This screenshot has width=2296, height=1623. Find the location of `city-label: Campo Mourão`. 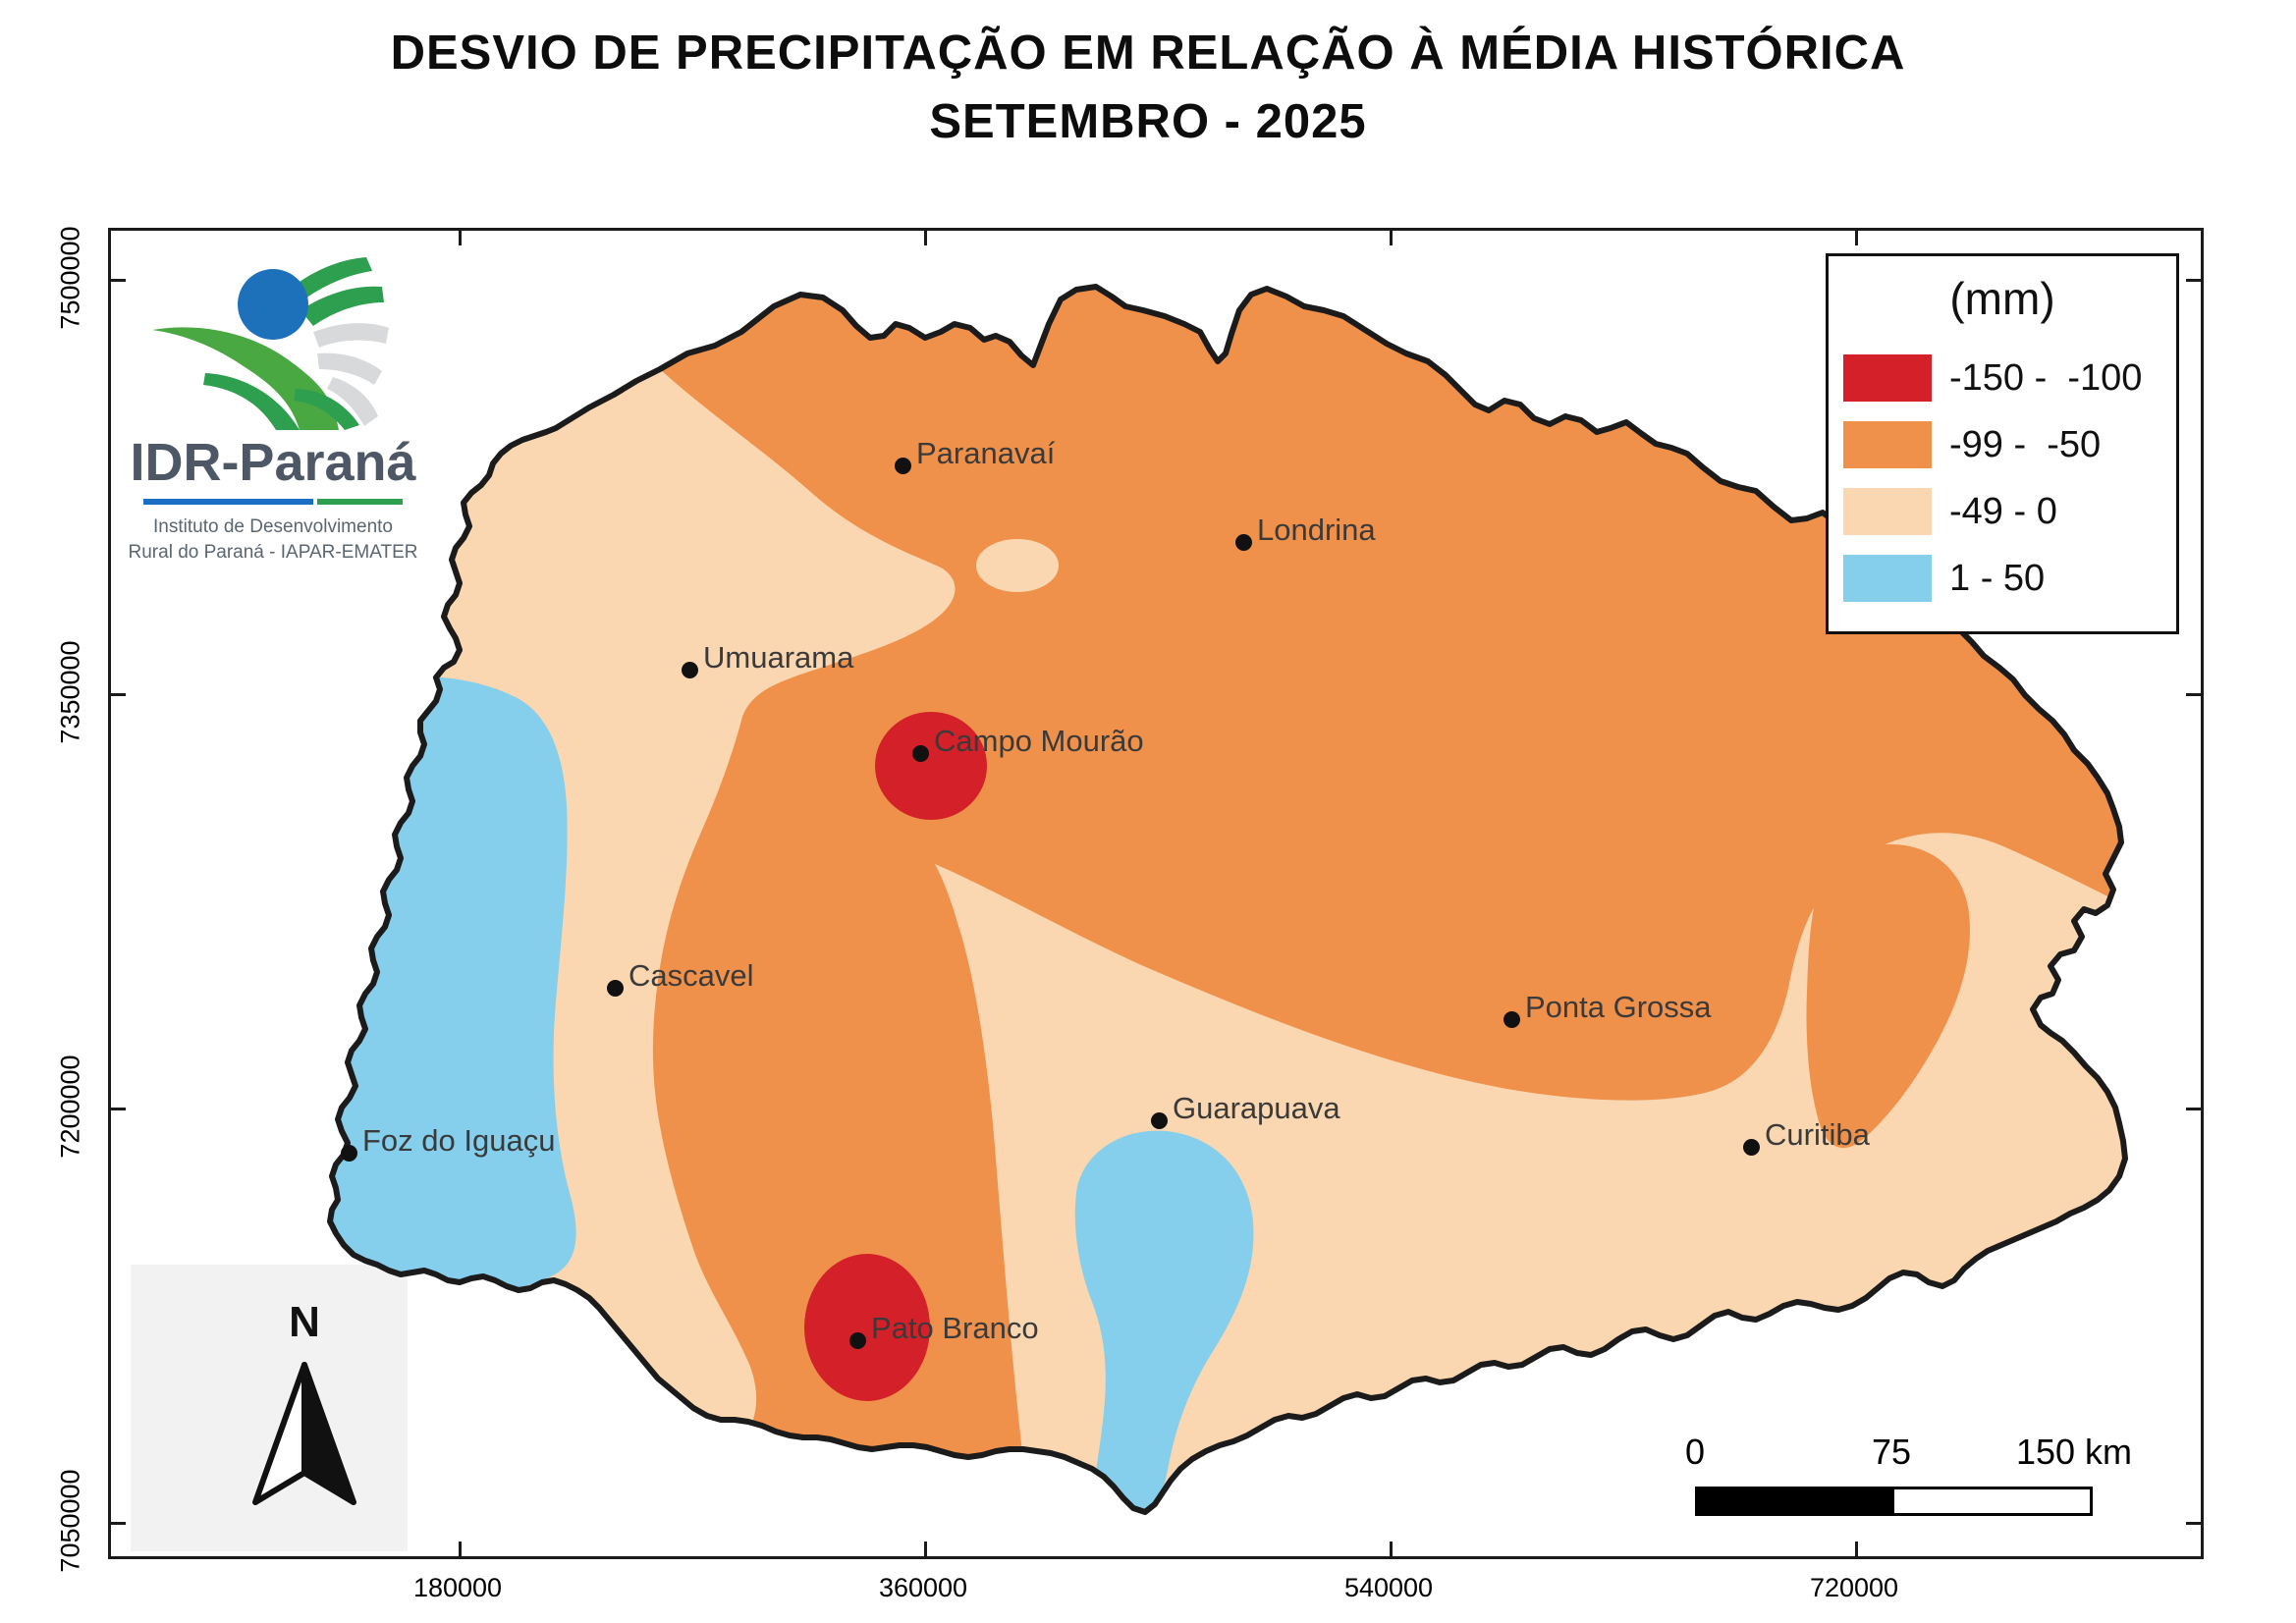

city-label: Campo Mourão is located at coordinates (1039, 741).